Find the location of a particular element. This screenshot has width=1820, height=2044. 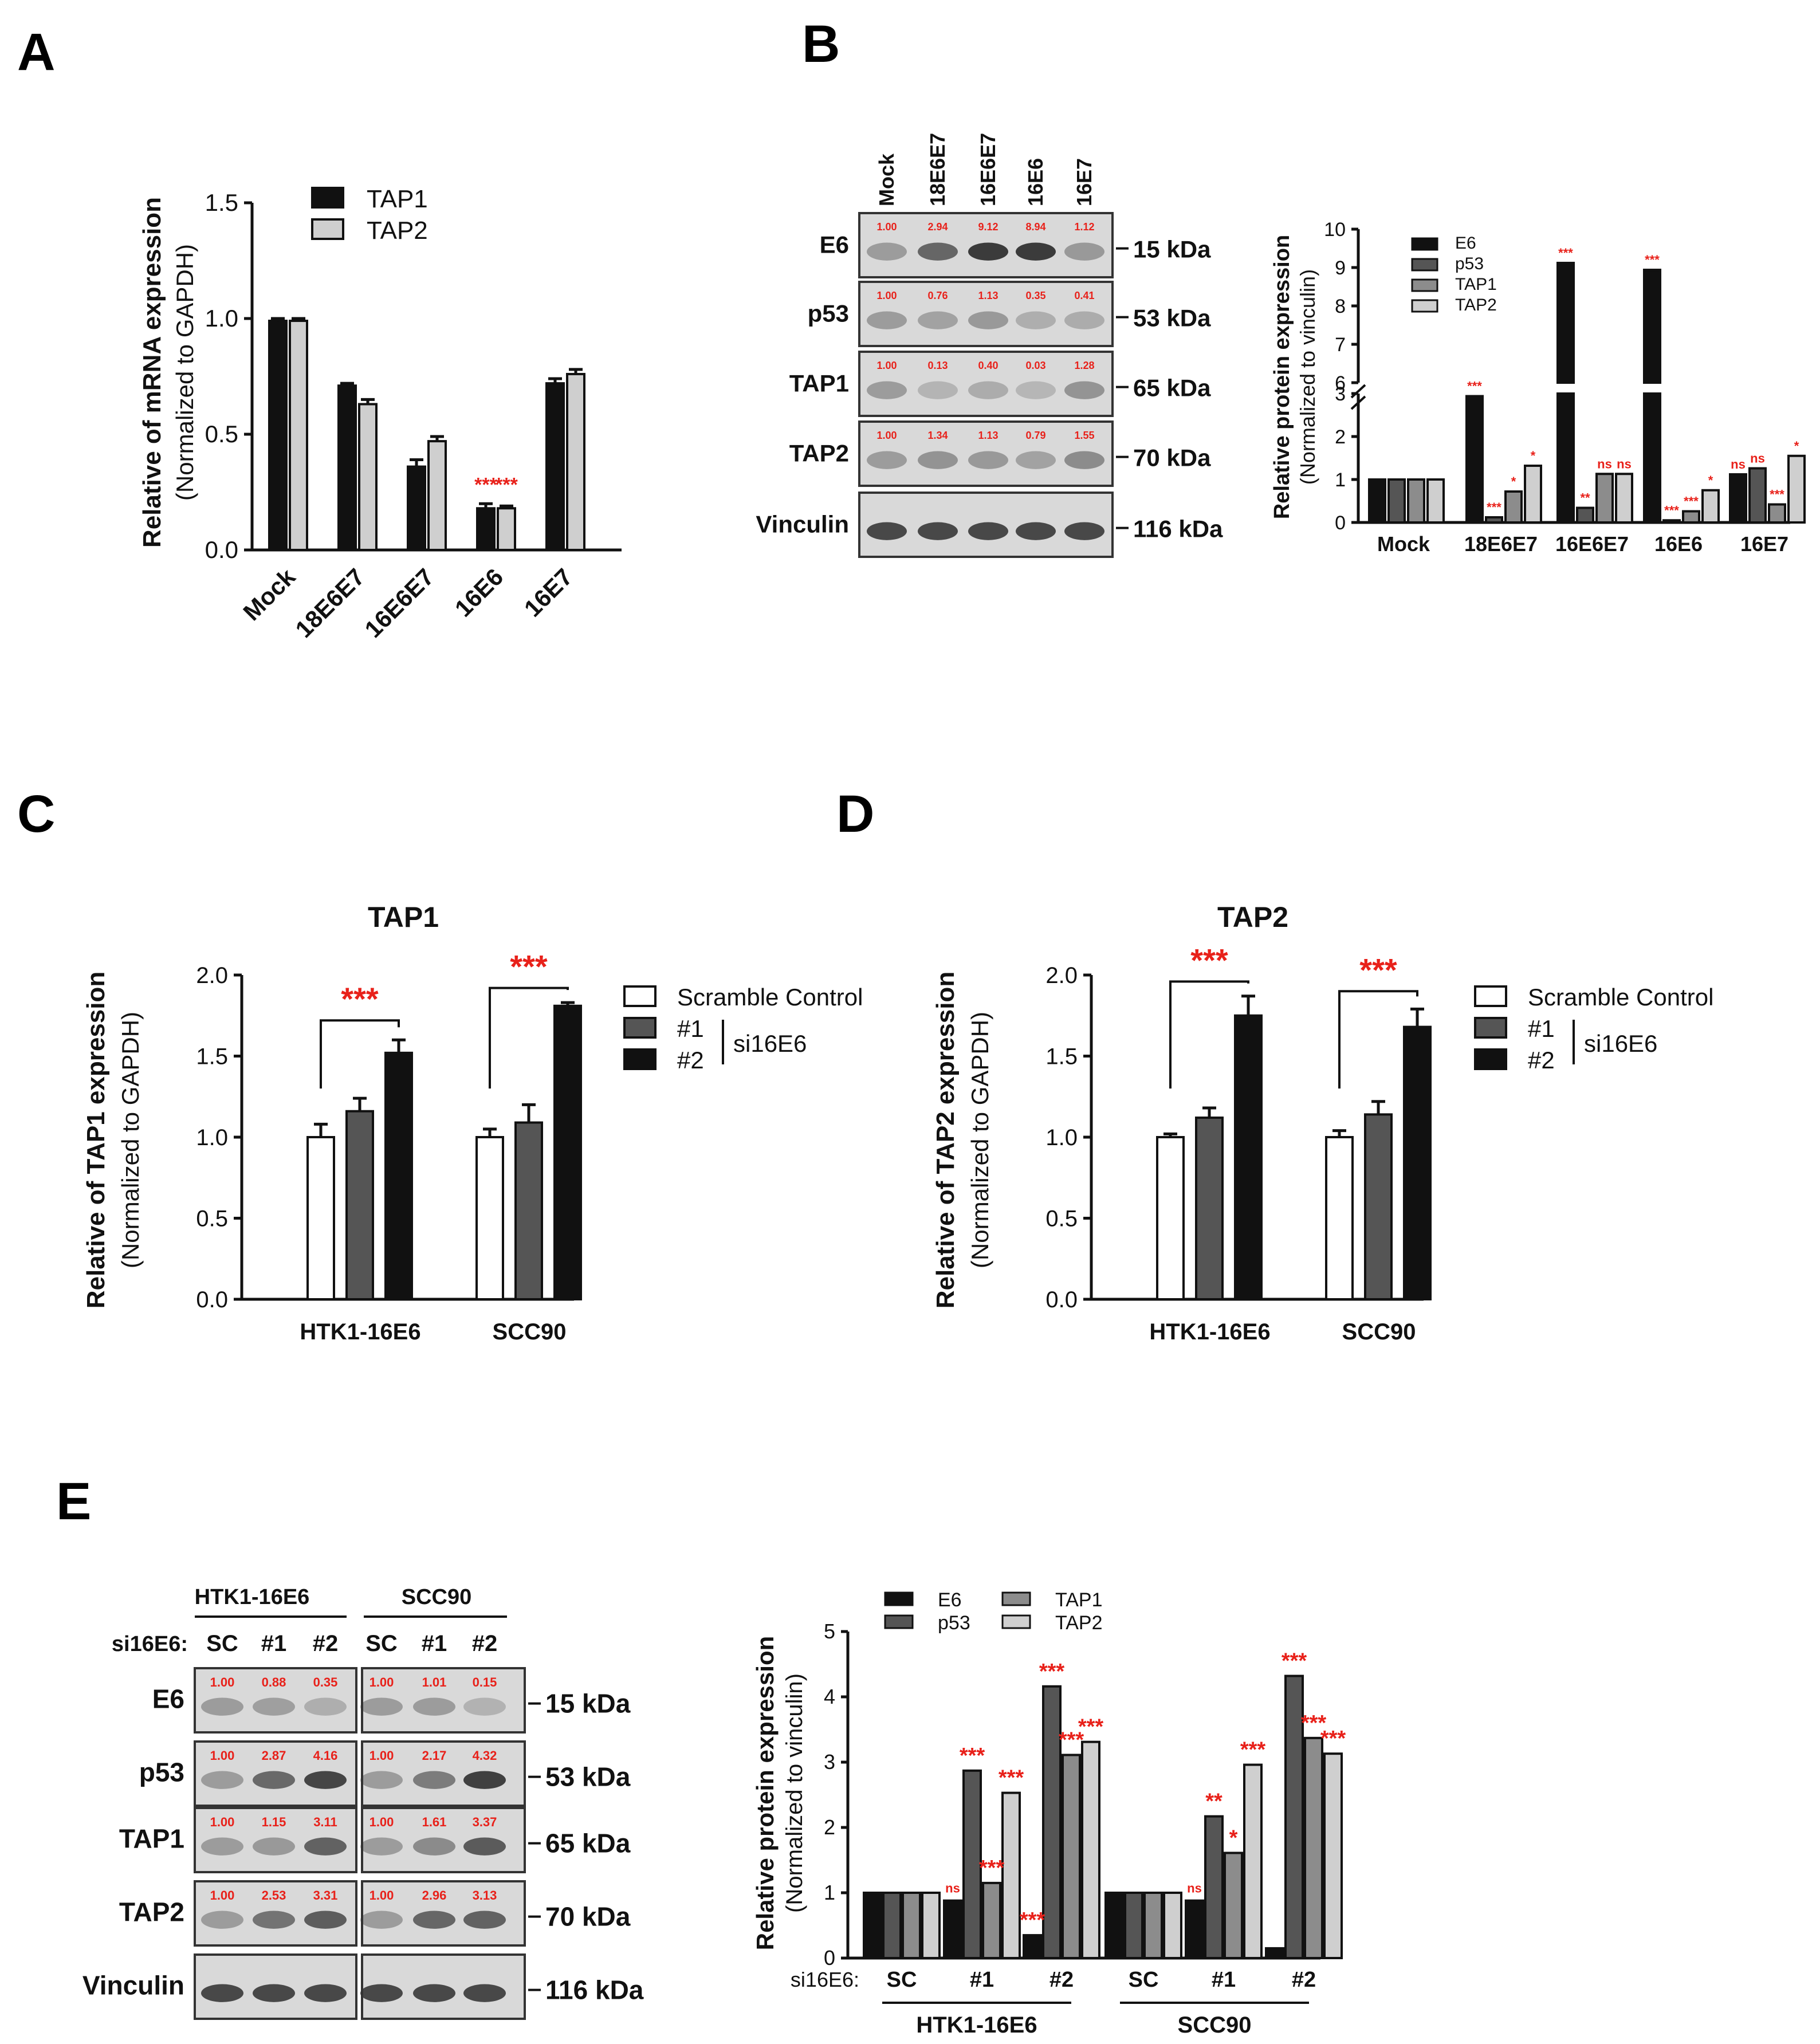

d-legend-label: #2 is located at coordinates (1541, 1060).